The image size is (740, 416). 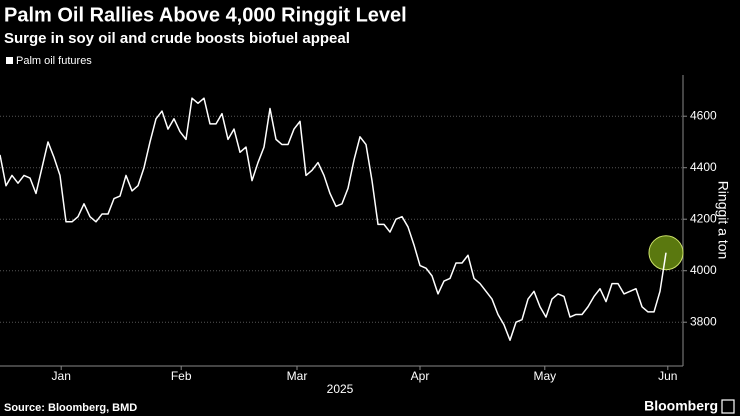 I want to click on x-axis-label: 2025, so click(x=340, y=389).